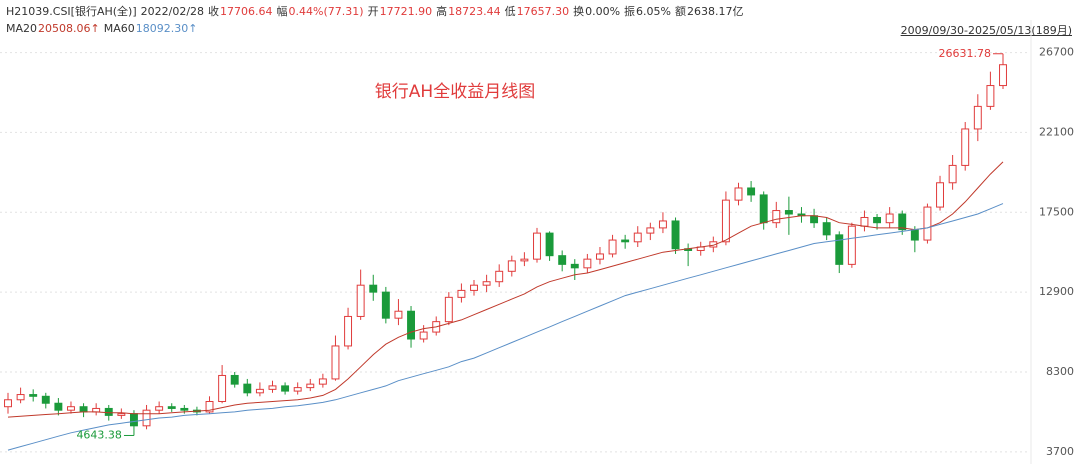  Describe the element at coordinates (442, 11) in the screenshot. I see `field-label: 高` at that location.